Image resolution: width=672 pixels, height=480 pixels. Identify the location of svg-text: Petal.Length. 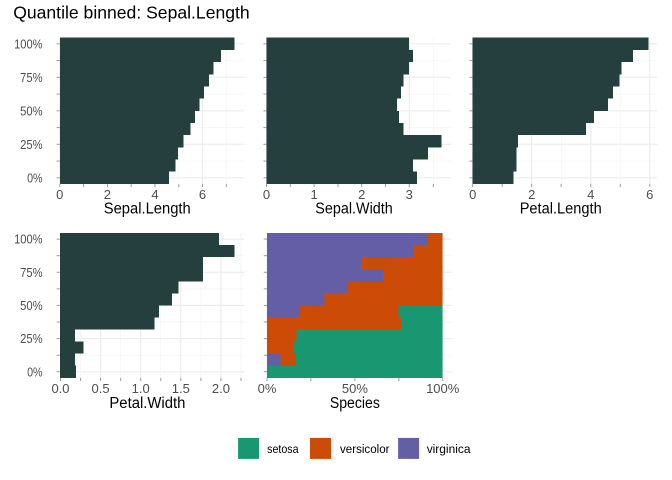
(561, 209).